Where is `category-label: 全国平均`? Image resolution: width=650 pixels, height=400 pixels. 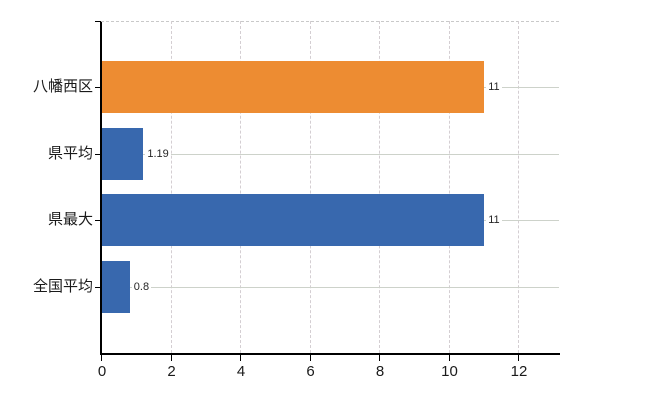
category-label: 全国平均 is located at coordinates (62, 286).